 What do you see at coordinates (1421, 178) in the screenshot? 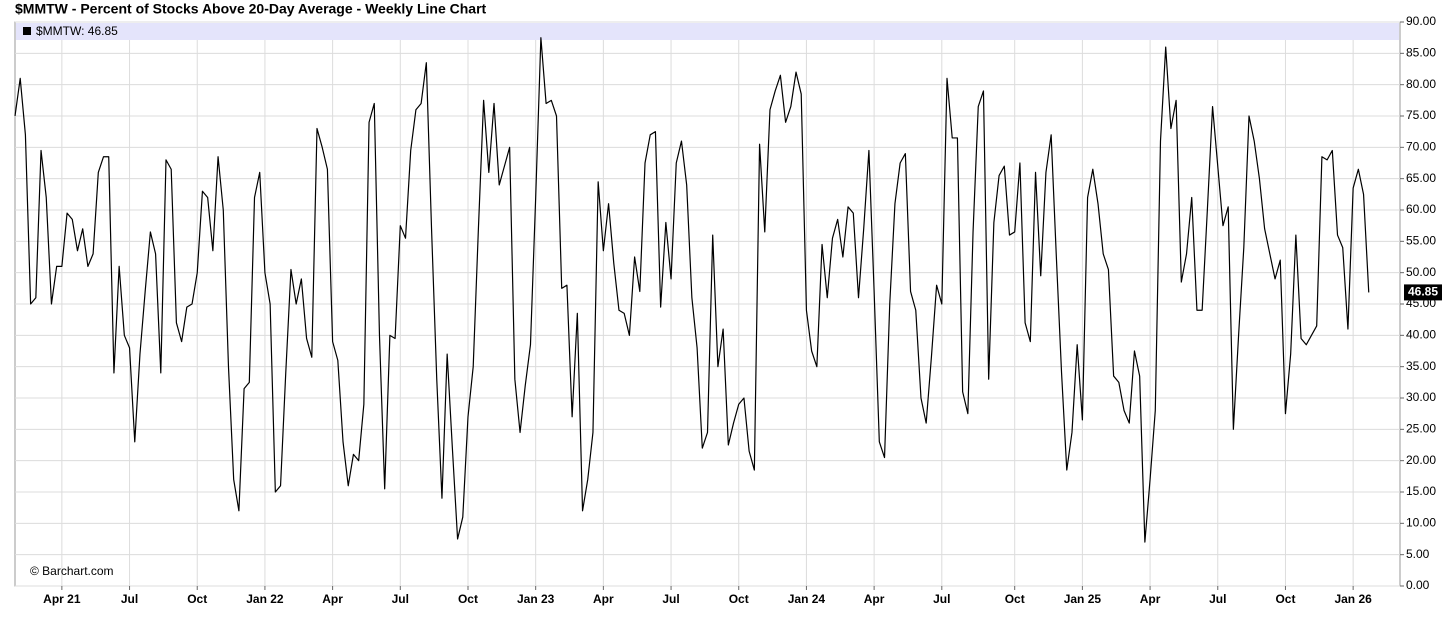
I see `y-tick-label: 65.00` at bounding box center [1421, 178].